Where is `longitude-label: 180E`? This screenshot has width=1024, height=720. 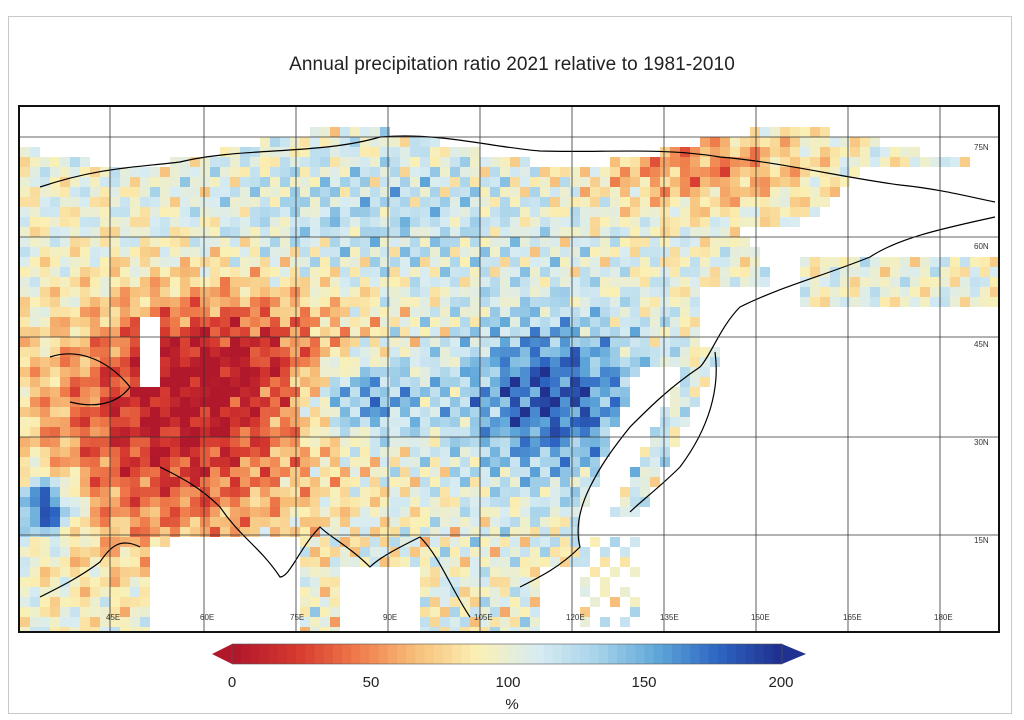
longitude-label: 180E is located at coordinates (943, 617).